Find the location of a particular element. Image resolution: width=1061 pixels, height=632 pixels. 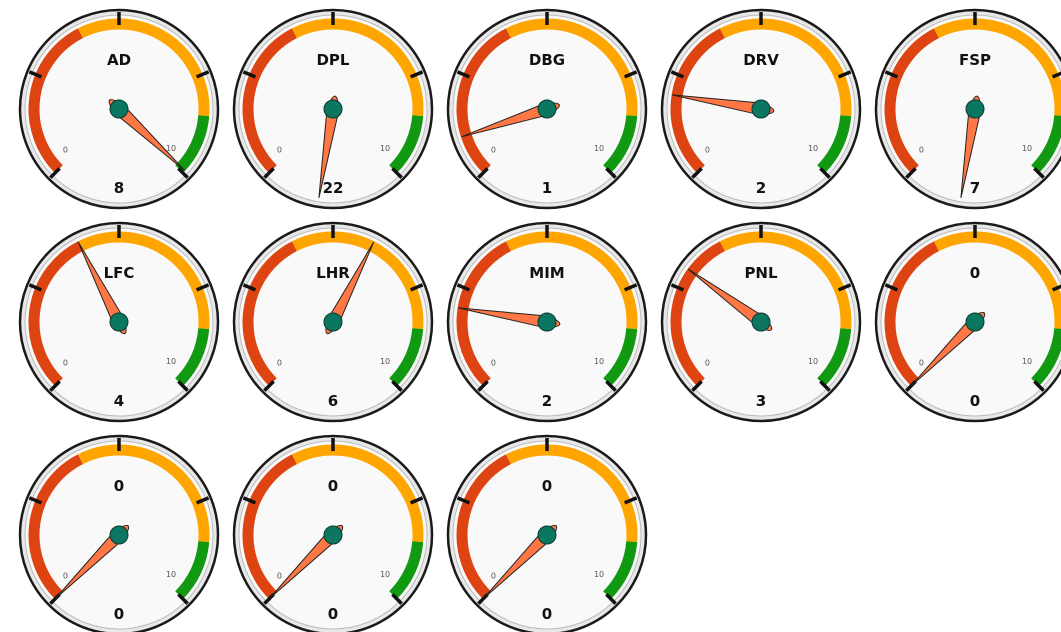

gauge-title: DPL is located at coordinates (332, 60).